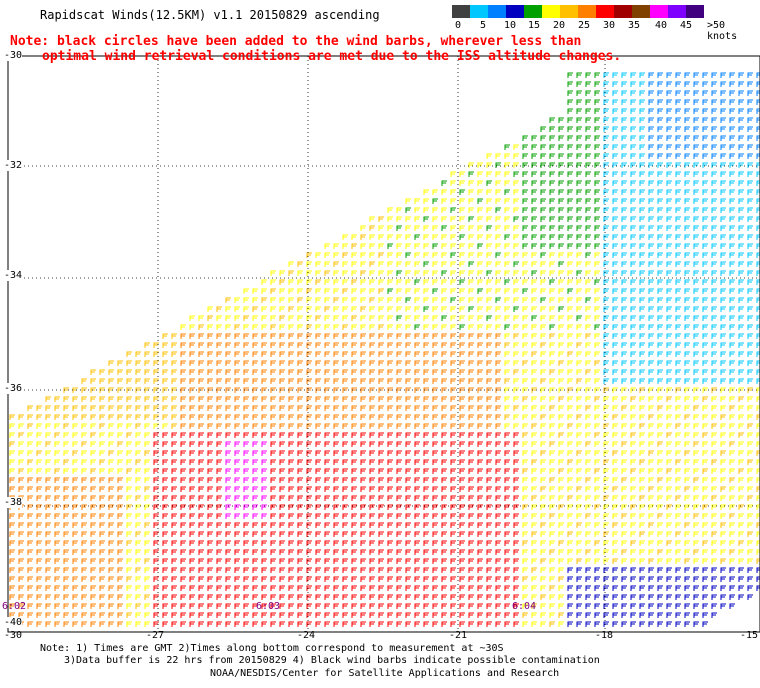 The height and width of the screenshot is (688, 760). I want to click on lat-label-36: -36, so click(13, 388).